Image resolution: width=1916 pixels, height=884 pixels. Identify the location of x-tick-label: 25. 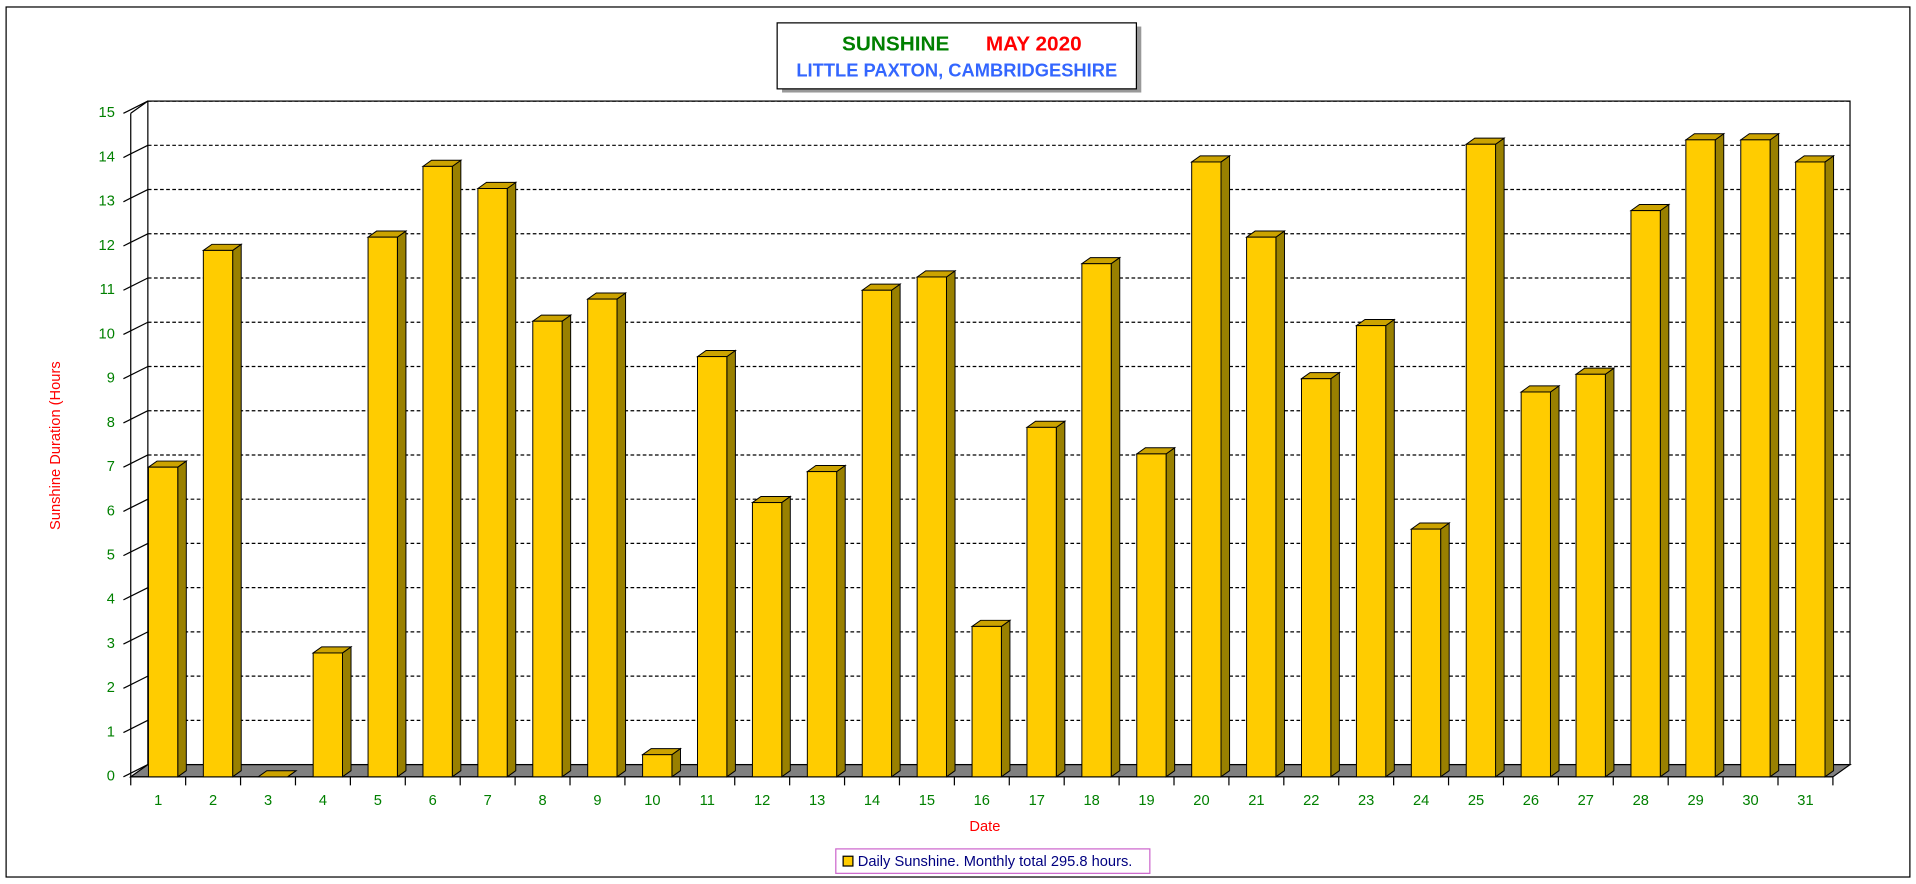
(1476, 801).